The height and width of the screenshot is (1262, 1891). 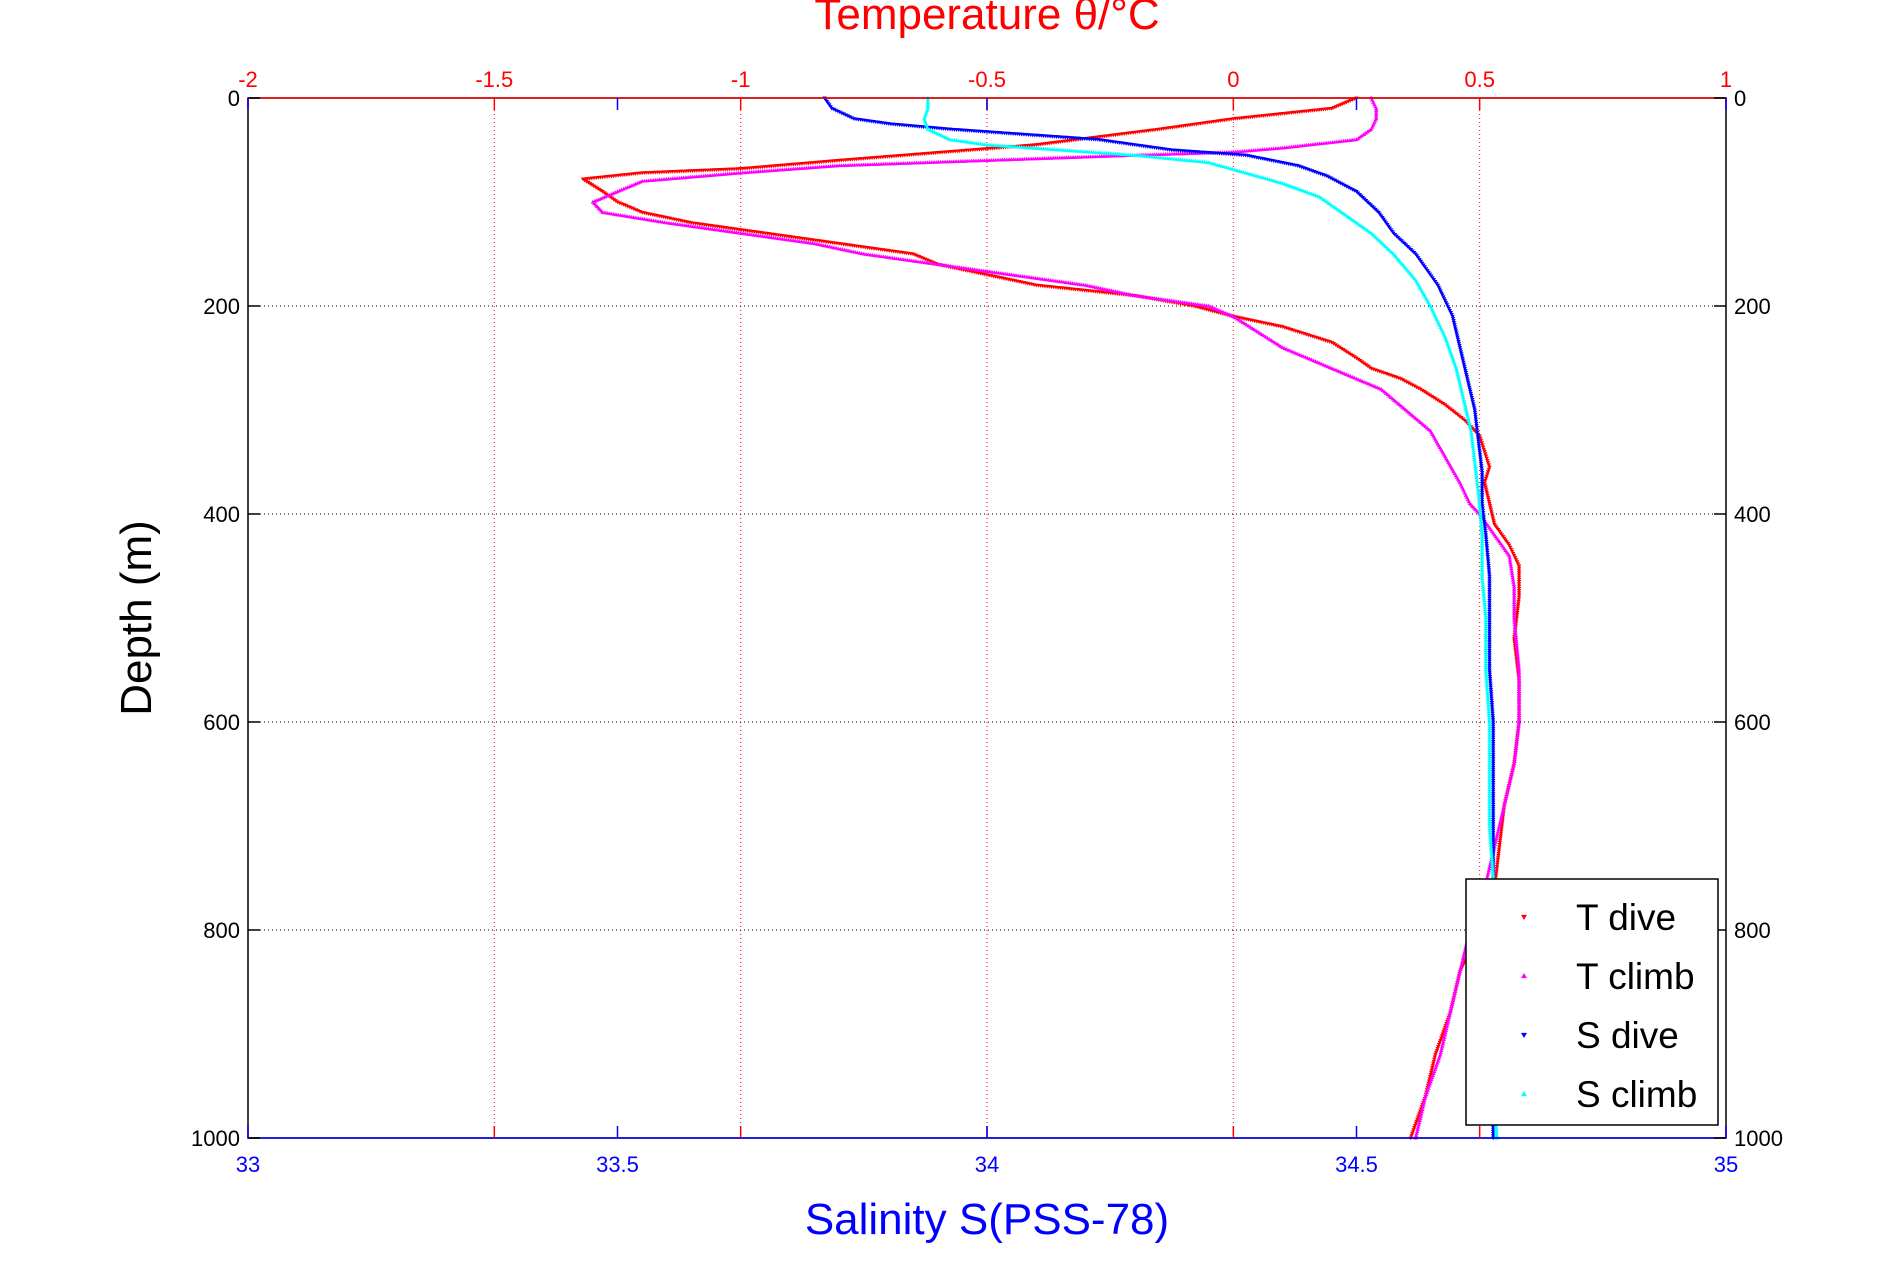 I want to click on left-tick-label: 800, so click(x=221, y=930).